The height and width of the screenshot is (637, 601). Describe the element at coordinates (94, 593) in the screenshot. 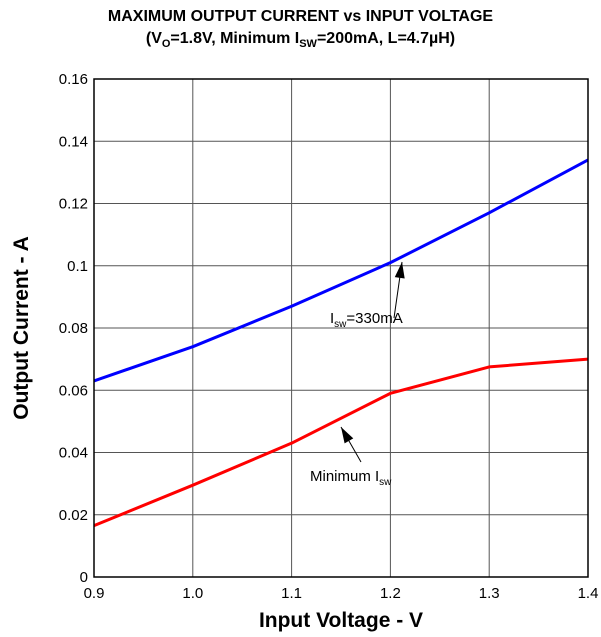

I see `x-tick-label: 0.9` at that location.